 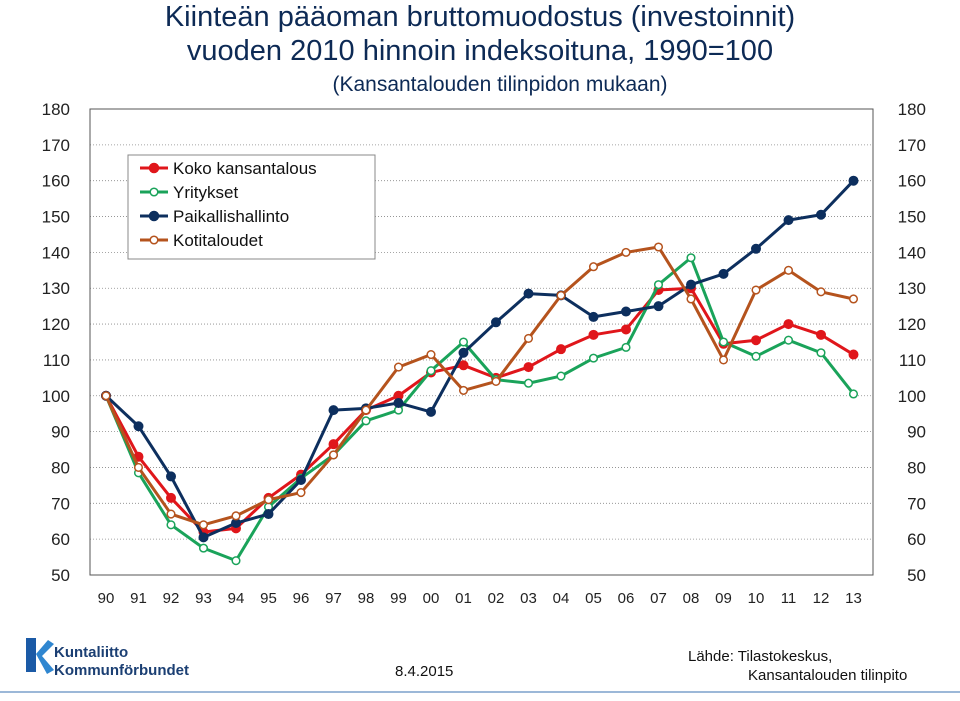 What do you see at coordinates (658, 598) in the screenshot?
I see `x-tick-label: 07` at bounding box center [658, 598].